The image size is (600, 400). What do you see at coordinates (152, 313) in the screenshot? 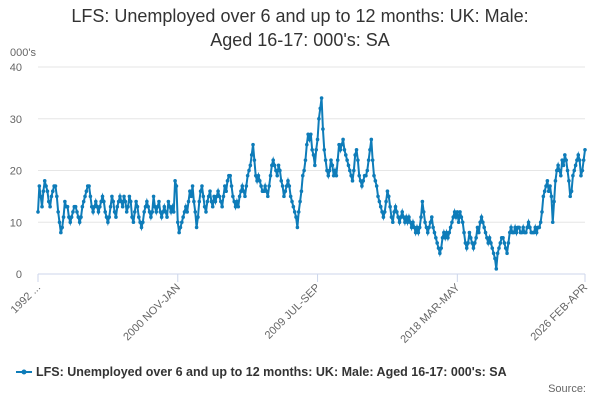
I see `x-tick-label: 2000 NOV-JAN` at bounding box center [152, 313].